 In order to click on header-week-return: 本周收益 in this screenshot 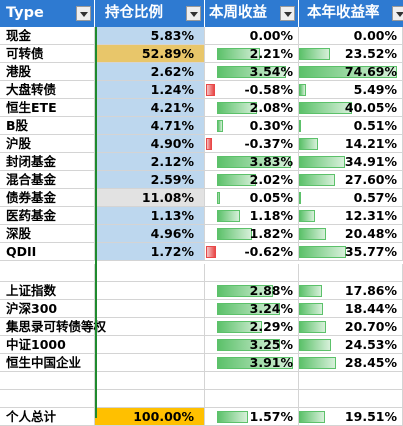, I will do `click(252, 13)`.